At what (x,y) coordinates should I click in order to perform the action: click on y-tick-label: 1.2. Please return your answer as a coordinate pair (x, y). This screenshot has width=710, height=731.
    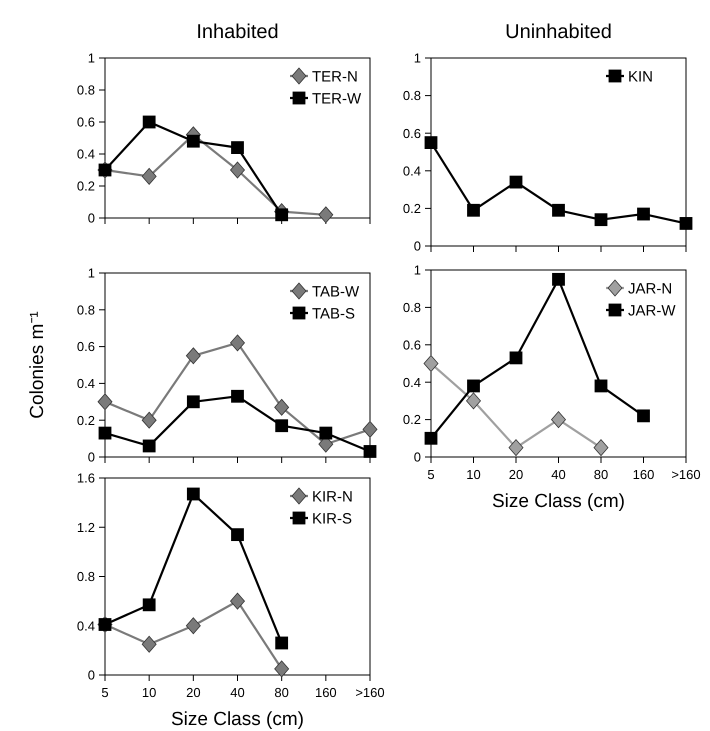
    Looking at the image, I should click on (85, 527).